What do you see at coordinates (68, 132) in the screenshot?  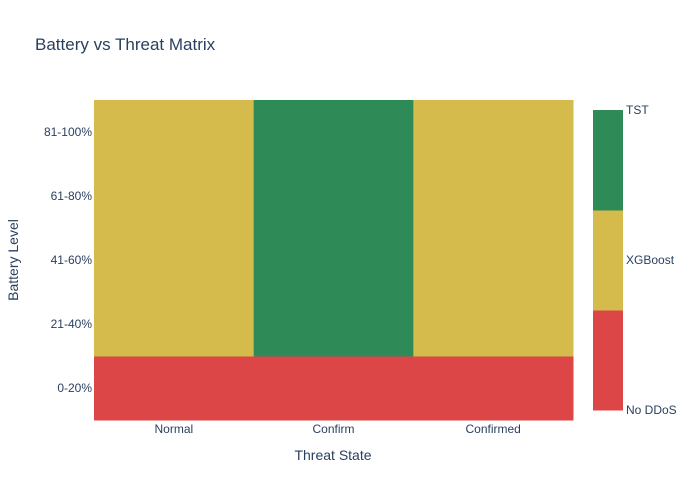 I see `y-tick-label: 81-100%` at bounding box center [68, 132].